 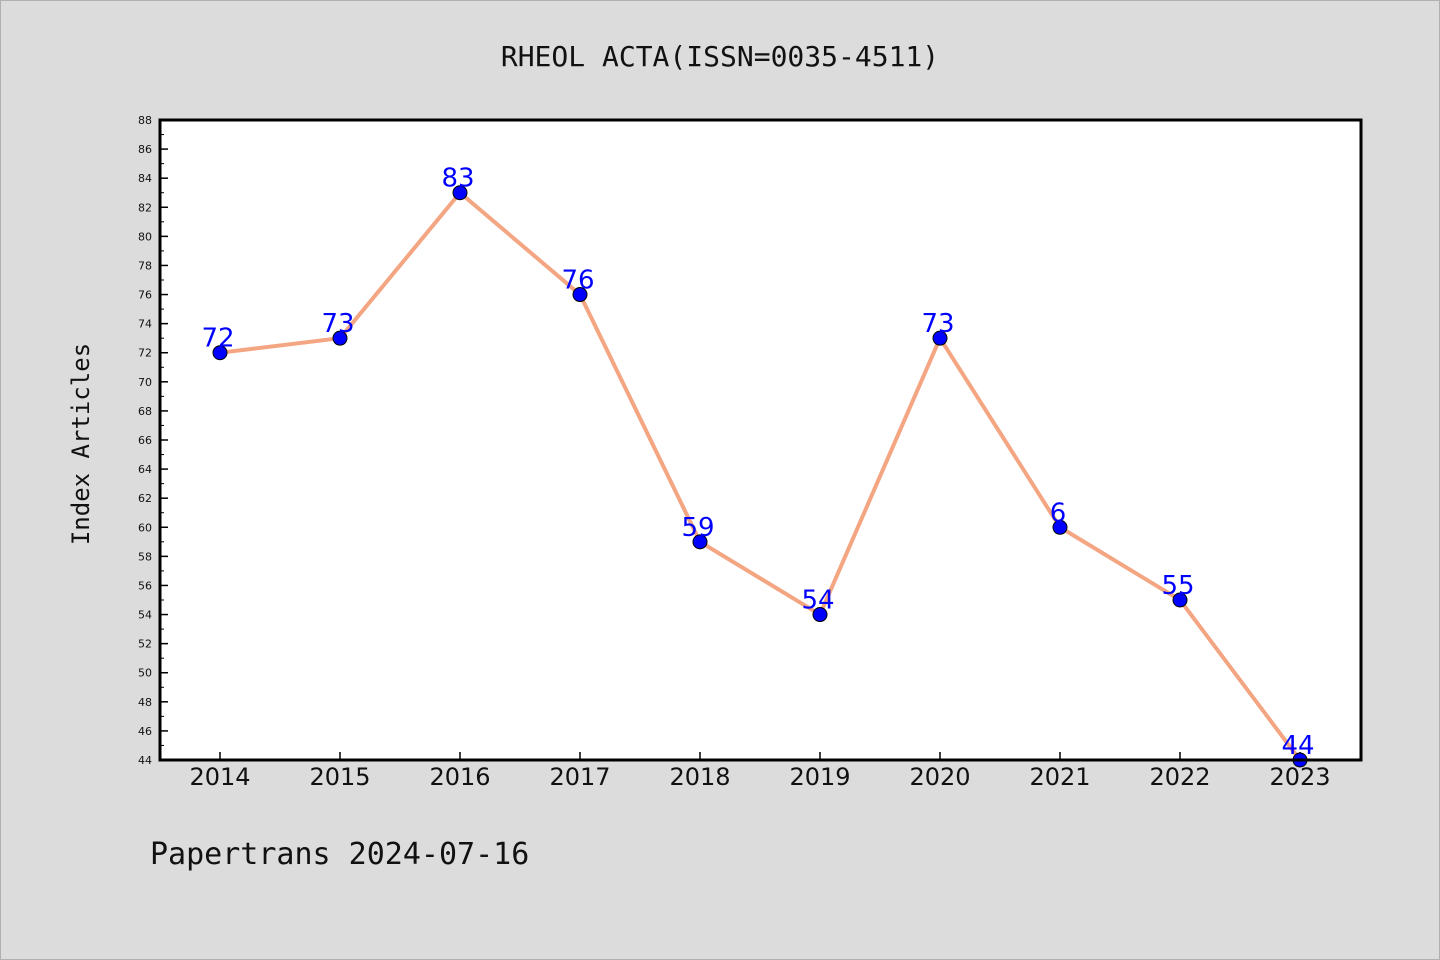 What do you see at coordinates (145, 295) in the screenshot?
I see `y-tick-label: 76` at bounding box center [145, 295].